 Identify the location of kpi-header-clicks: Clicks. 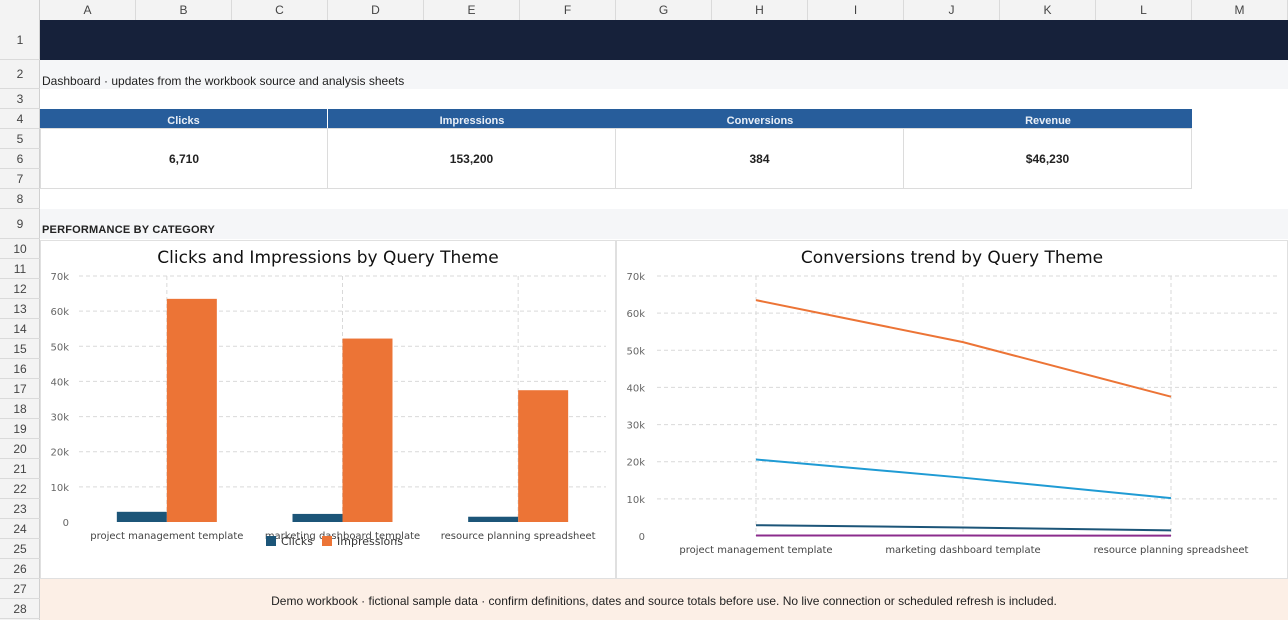
(183, 118).